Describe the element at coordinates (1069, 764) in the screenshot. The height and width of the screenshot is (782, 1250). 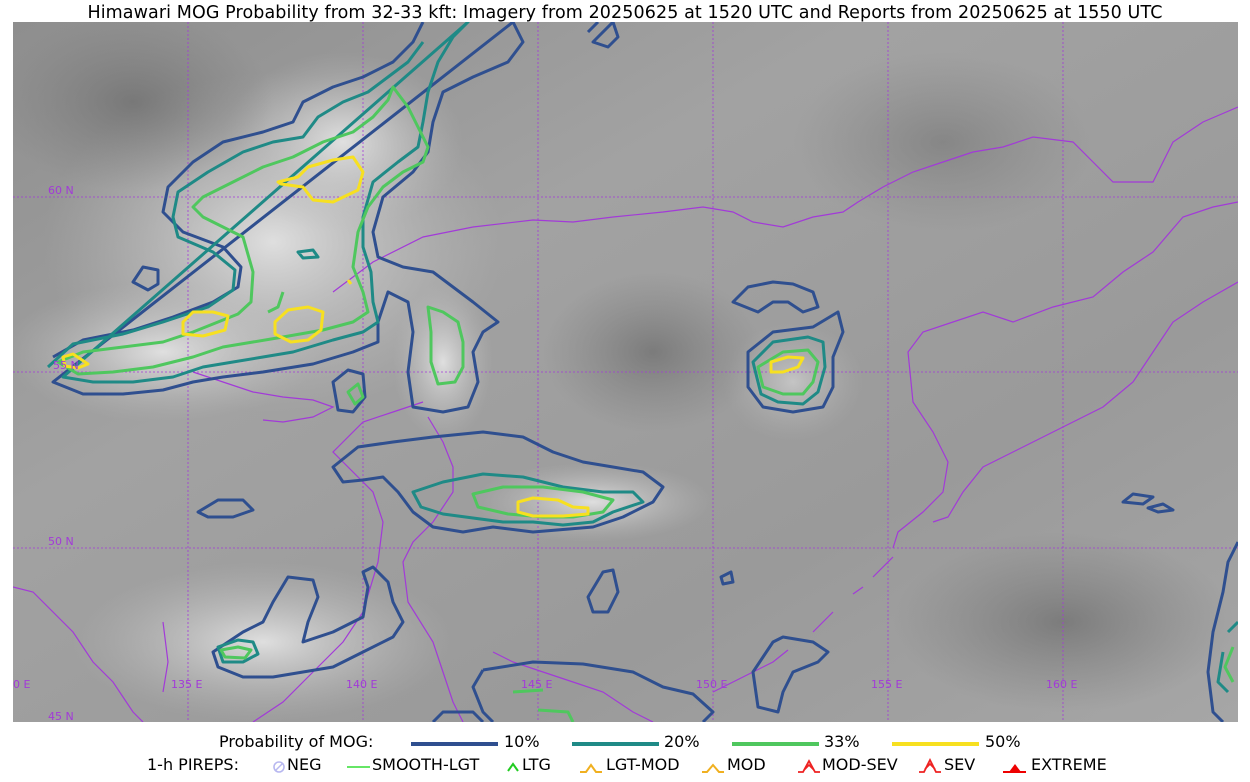
I see `pirep-label-extreme: EXTREME` at that location.